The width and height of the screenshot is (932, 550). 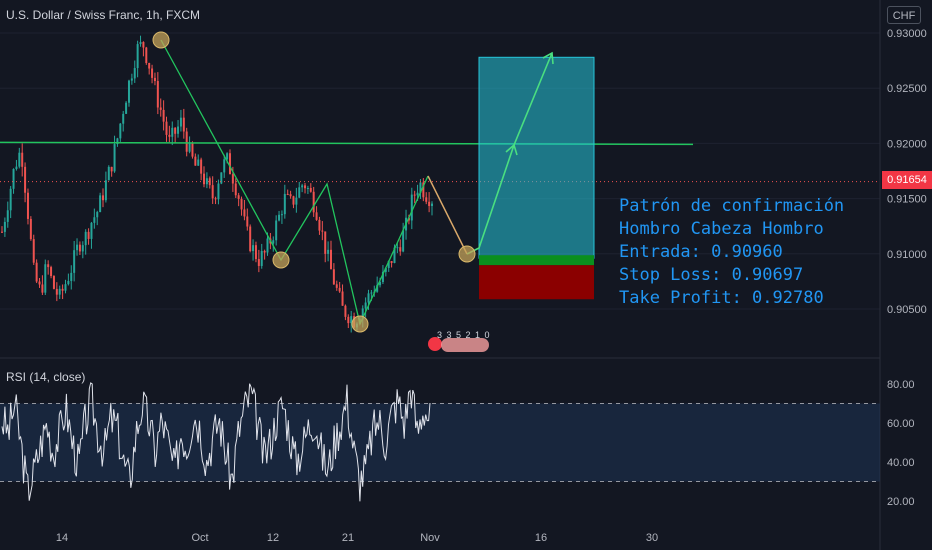 I want to click on symbol-title: U.S. Dollar / Swiss Franc, 1h, FXCM, so click(x=103, y=15).